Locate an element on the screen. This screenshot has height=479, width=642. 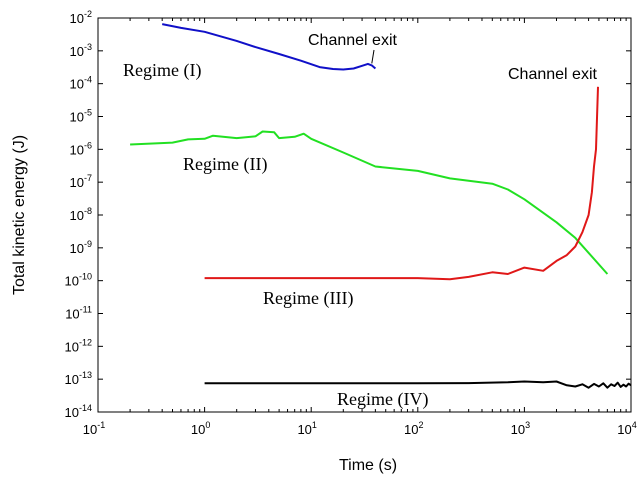
y-tick-label: 10⁻³ is located at coordinates (81, 50).